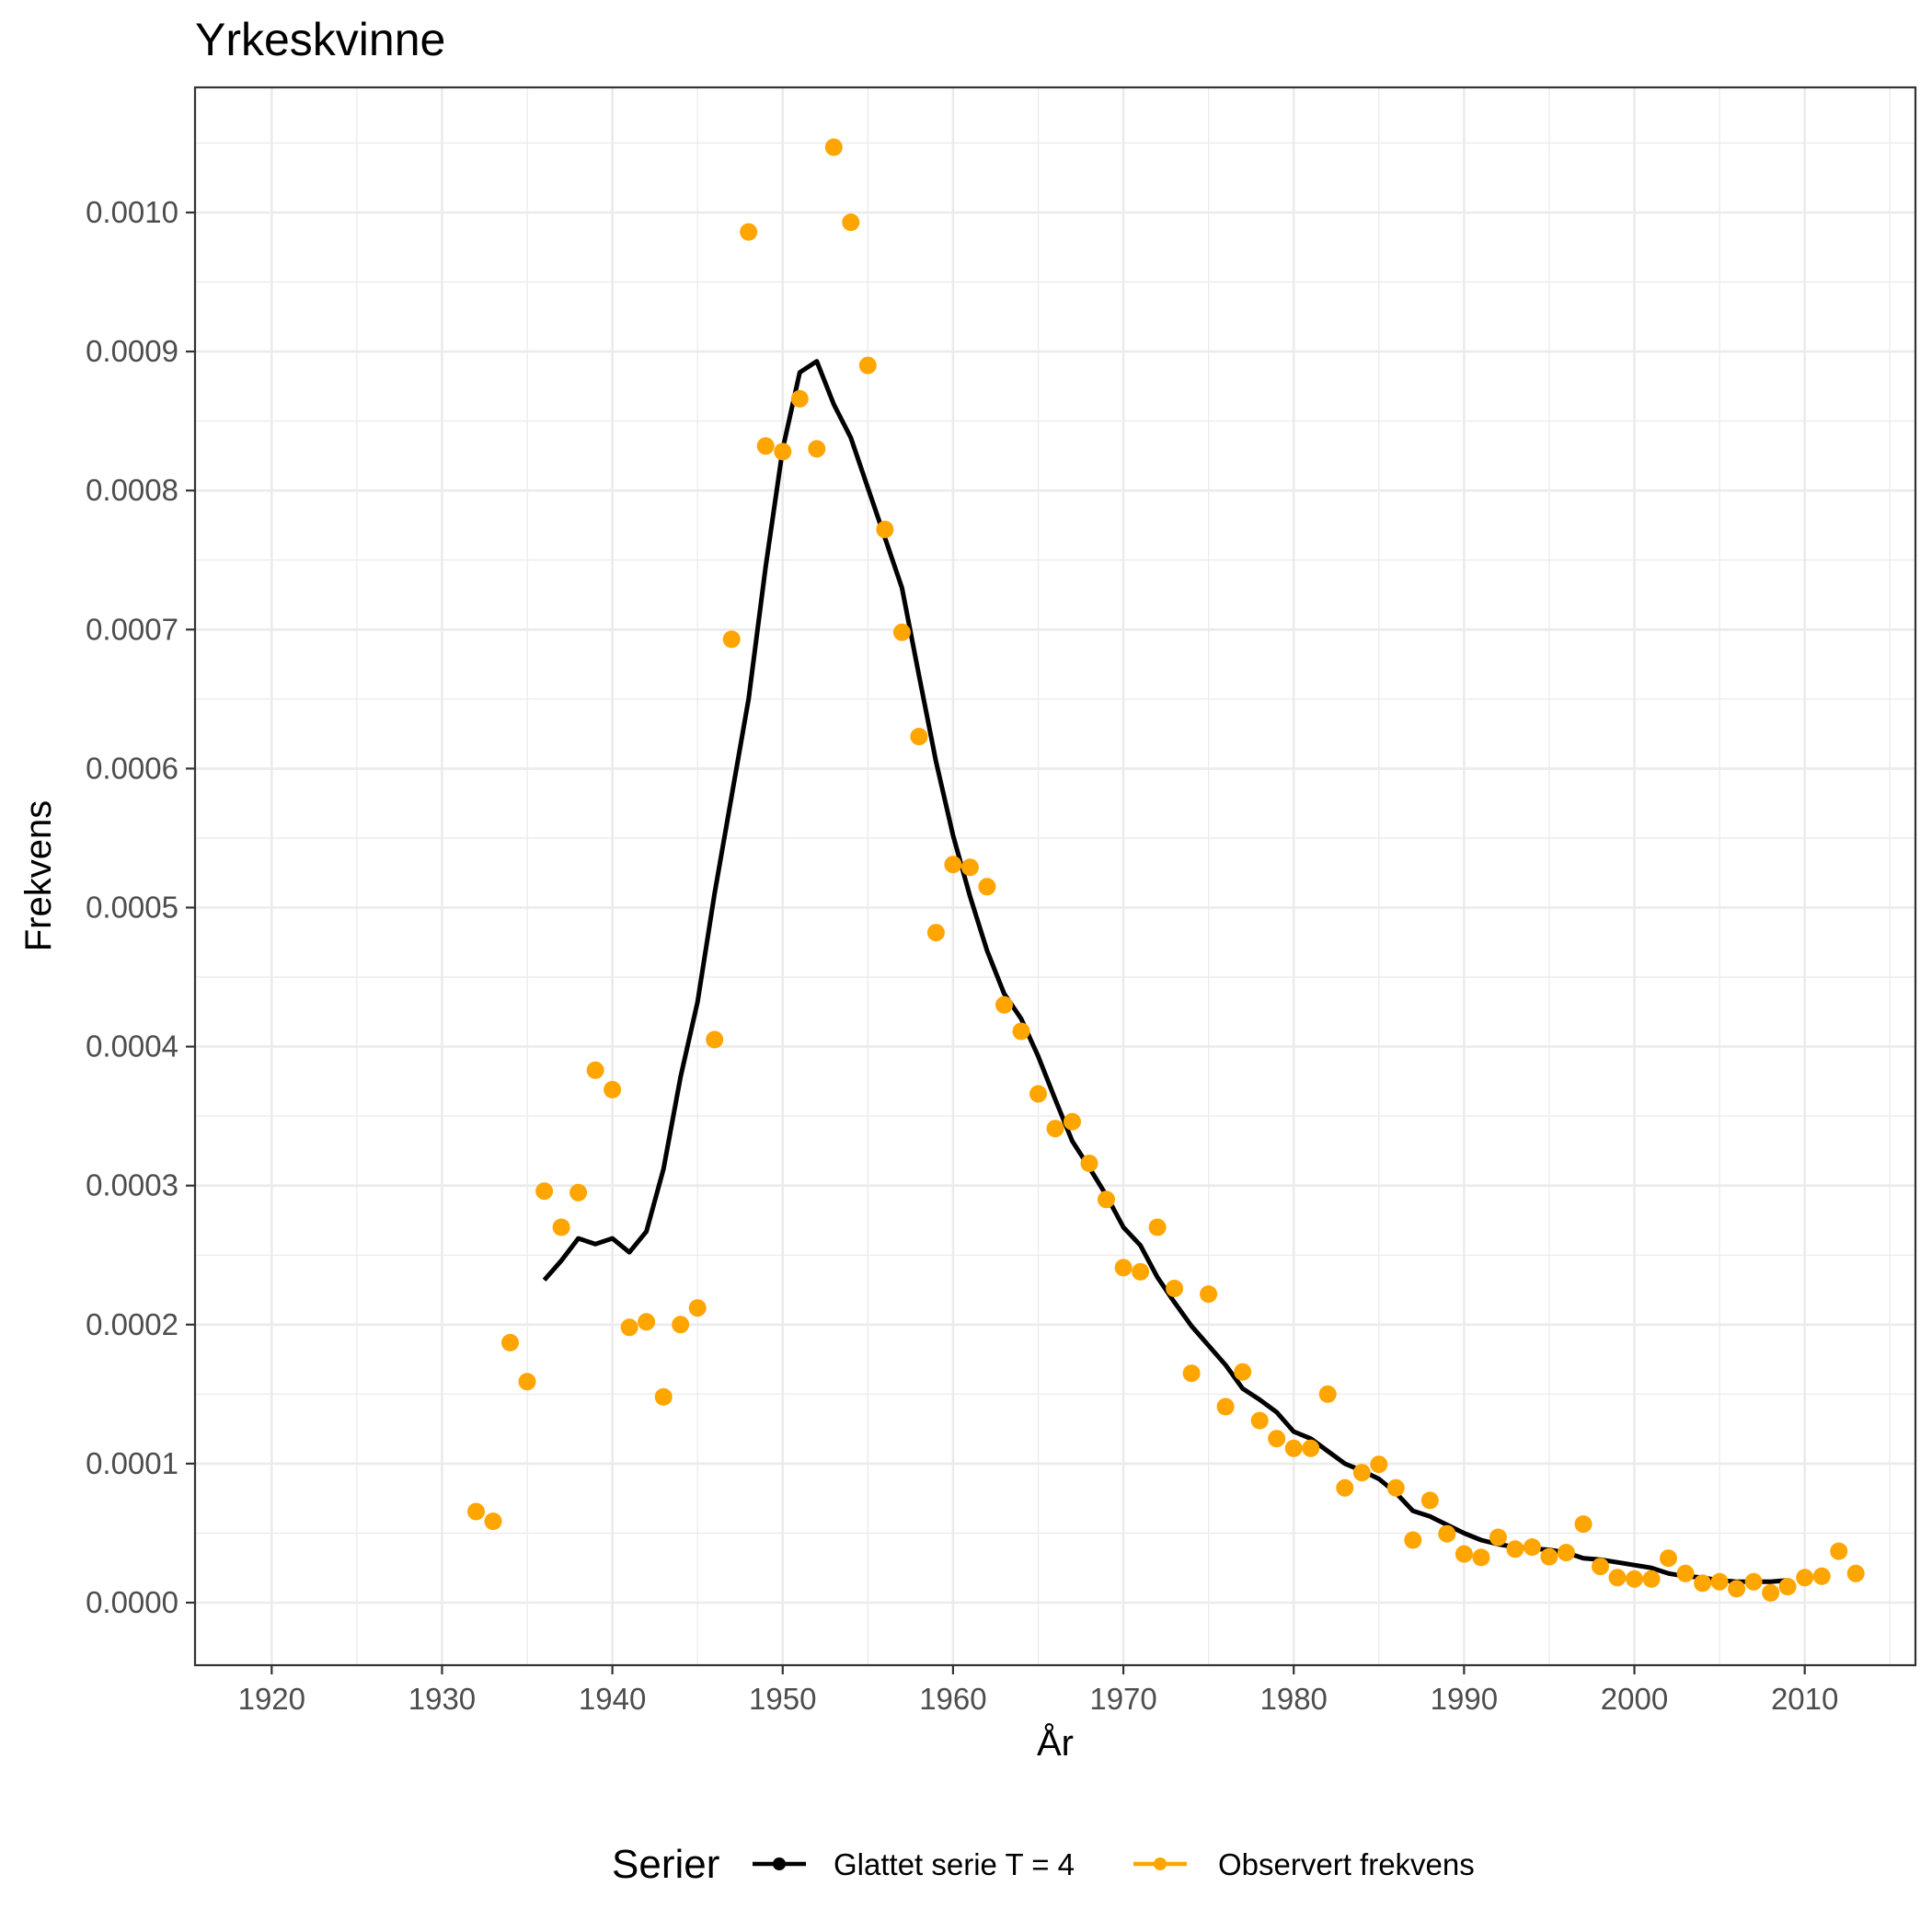  Describe the element at coordinates (1122, 1699) in the screenshot. I see `x-tick-label: 1970` at that location.